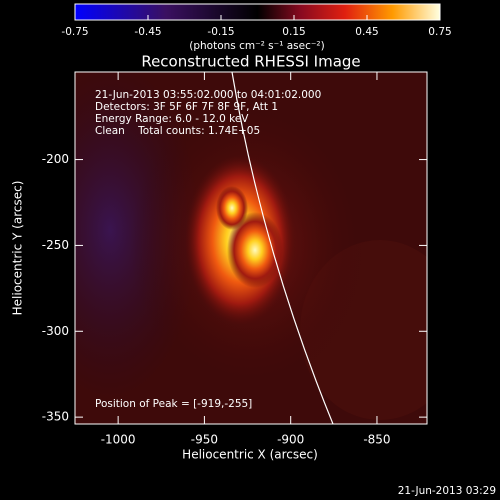 The height and width of the screenshot is (500, 500). Describe the element at coordinates (55, 417) in the screenshot. I see `y-tick-label: -350` at that location.